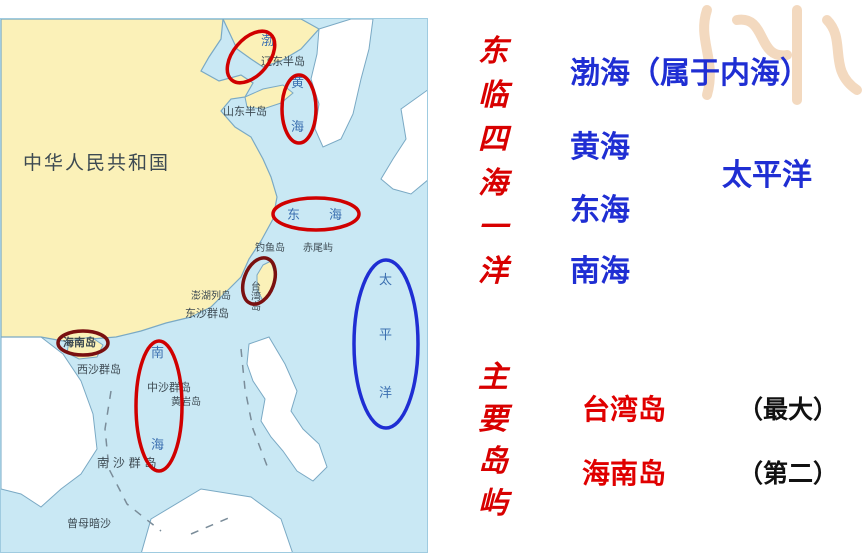 The height and width of the screenshot is (553, 867). I want to click on donghai-ring, so click(316, 214).